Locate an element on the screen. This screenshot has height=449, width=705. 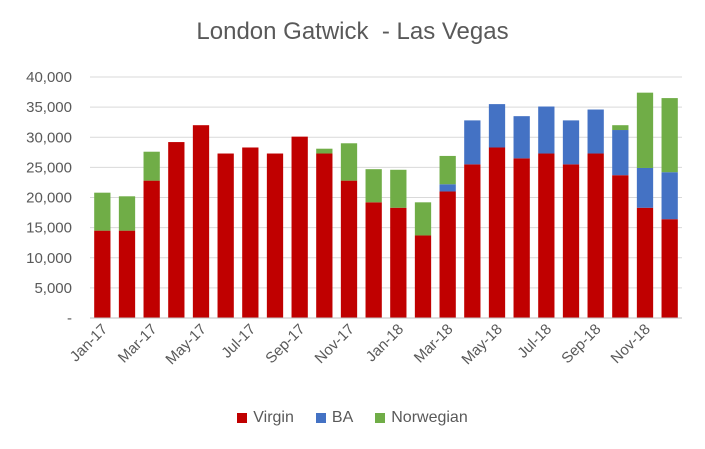
y-tick-label: 30,000 is located at coordinates (49, 137).